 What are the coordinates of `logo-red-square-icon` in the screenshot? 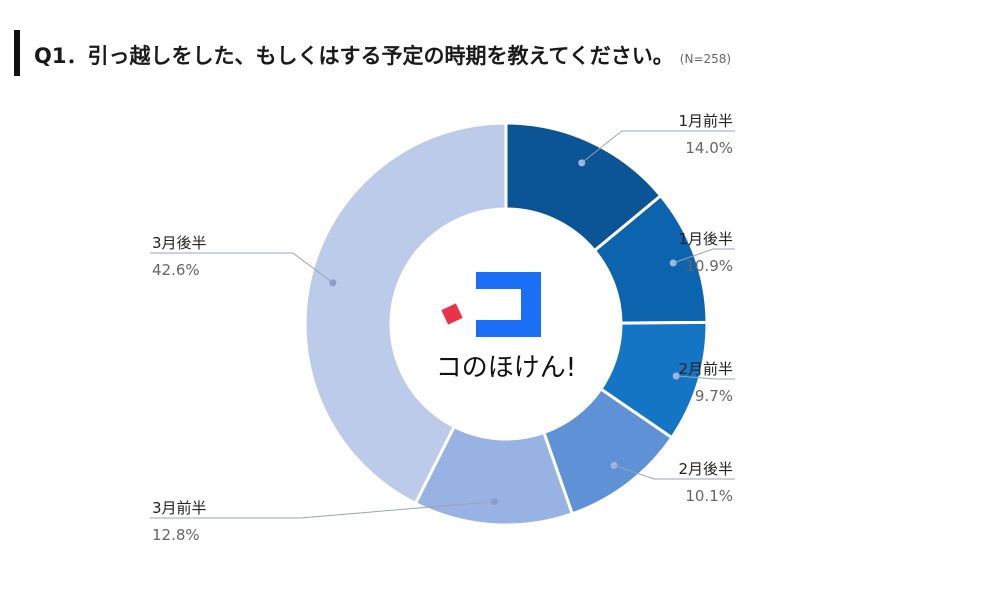 It's located at (452, 314).